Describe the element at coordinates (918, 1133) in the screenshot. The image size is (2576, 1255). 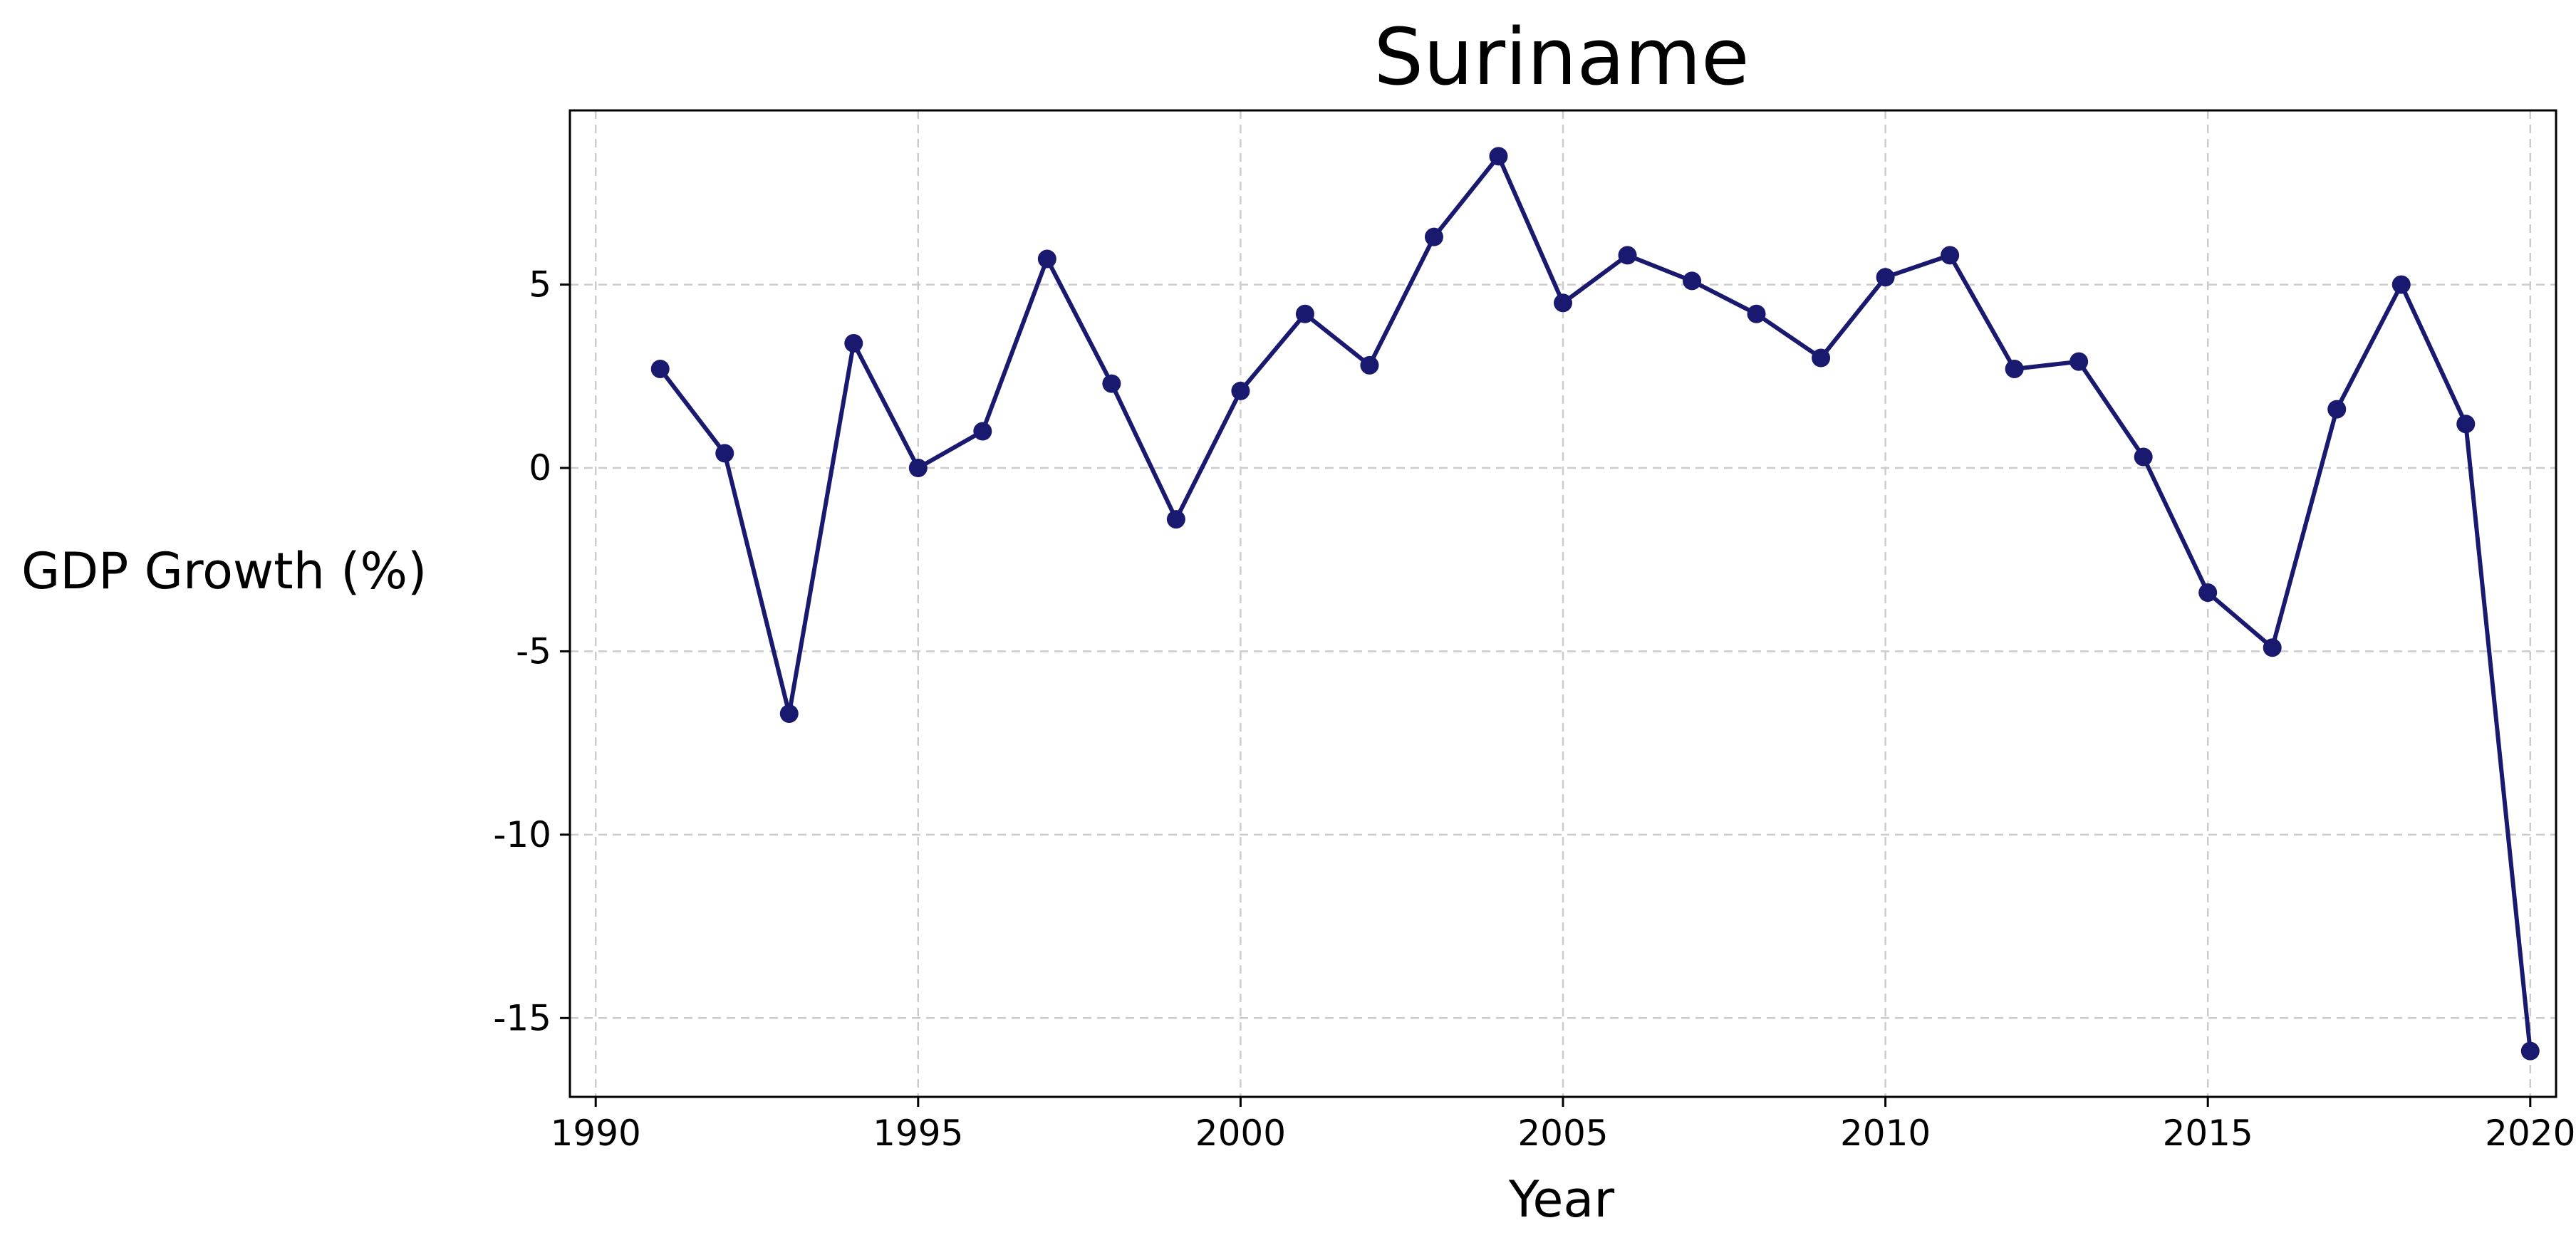
I see `x-tick-label: 1995` at that location.